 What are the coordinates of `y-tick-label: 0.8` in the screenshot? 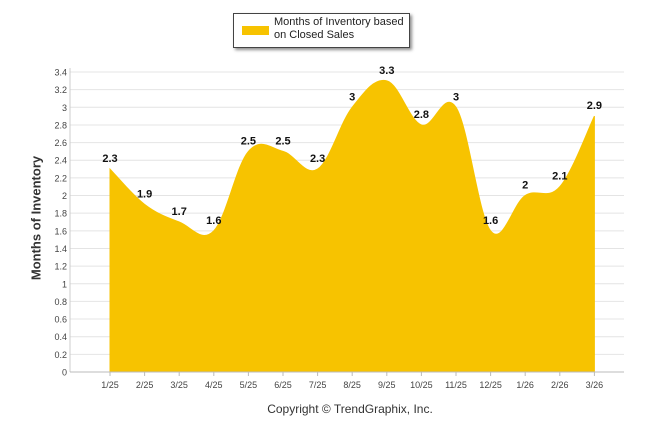 It's located at (60, 302).